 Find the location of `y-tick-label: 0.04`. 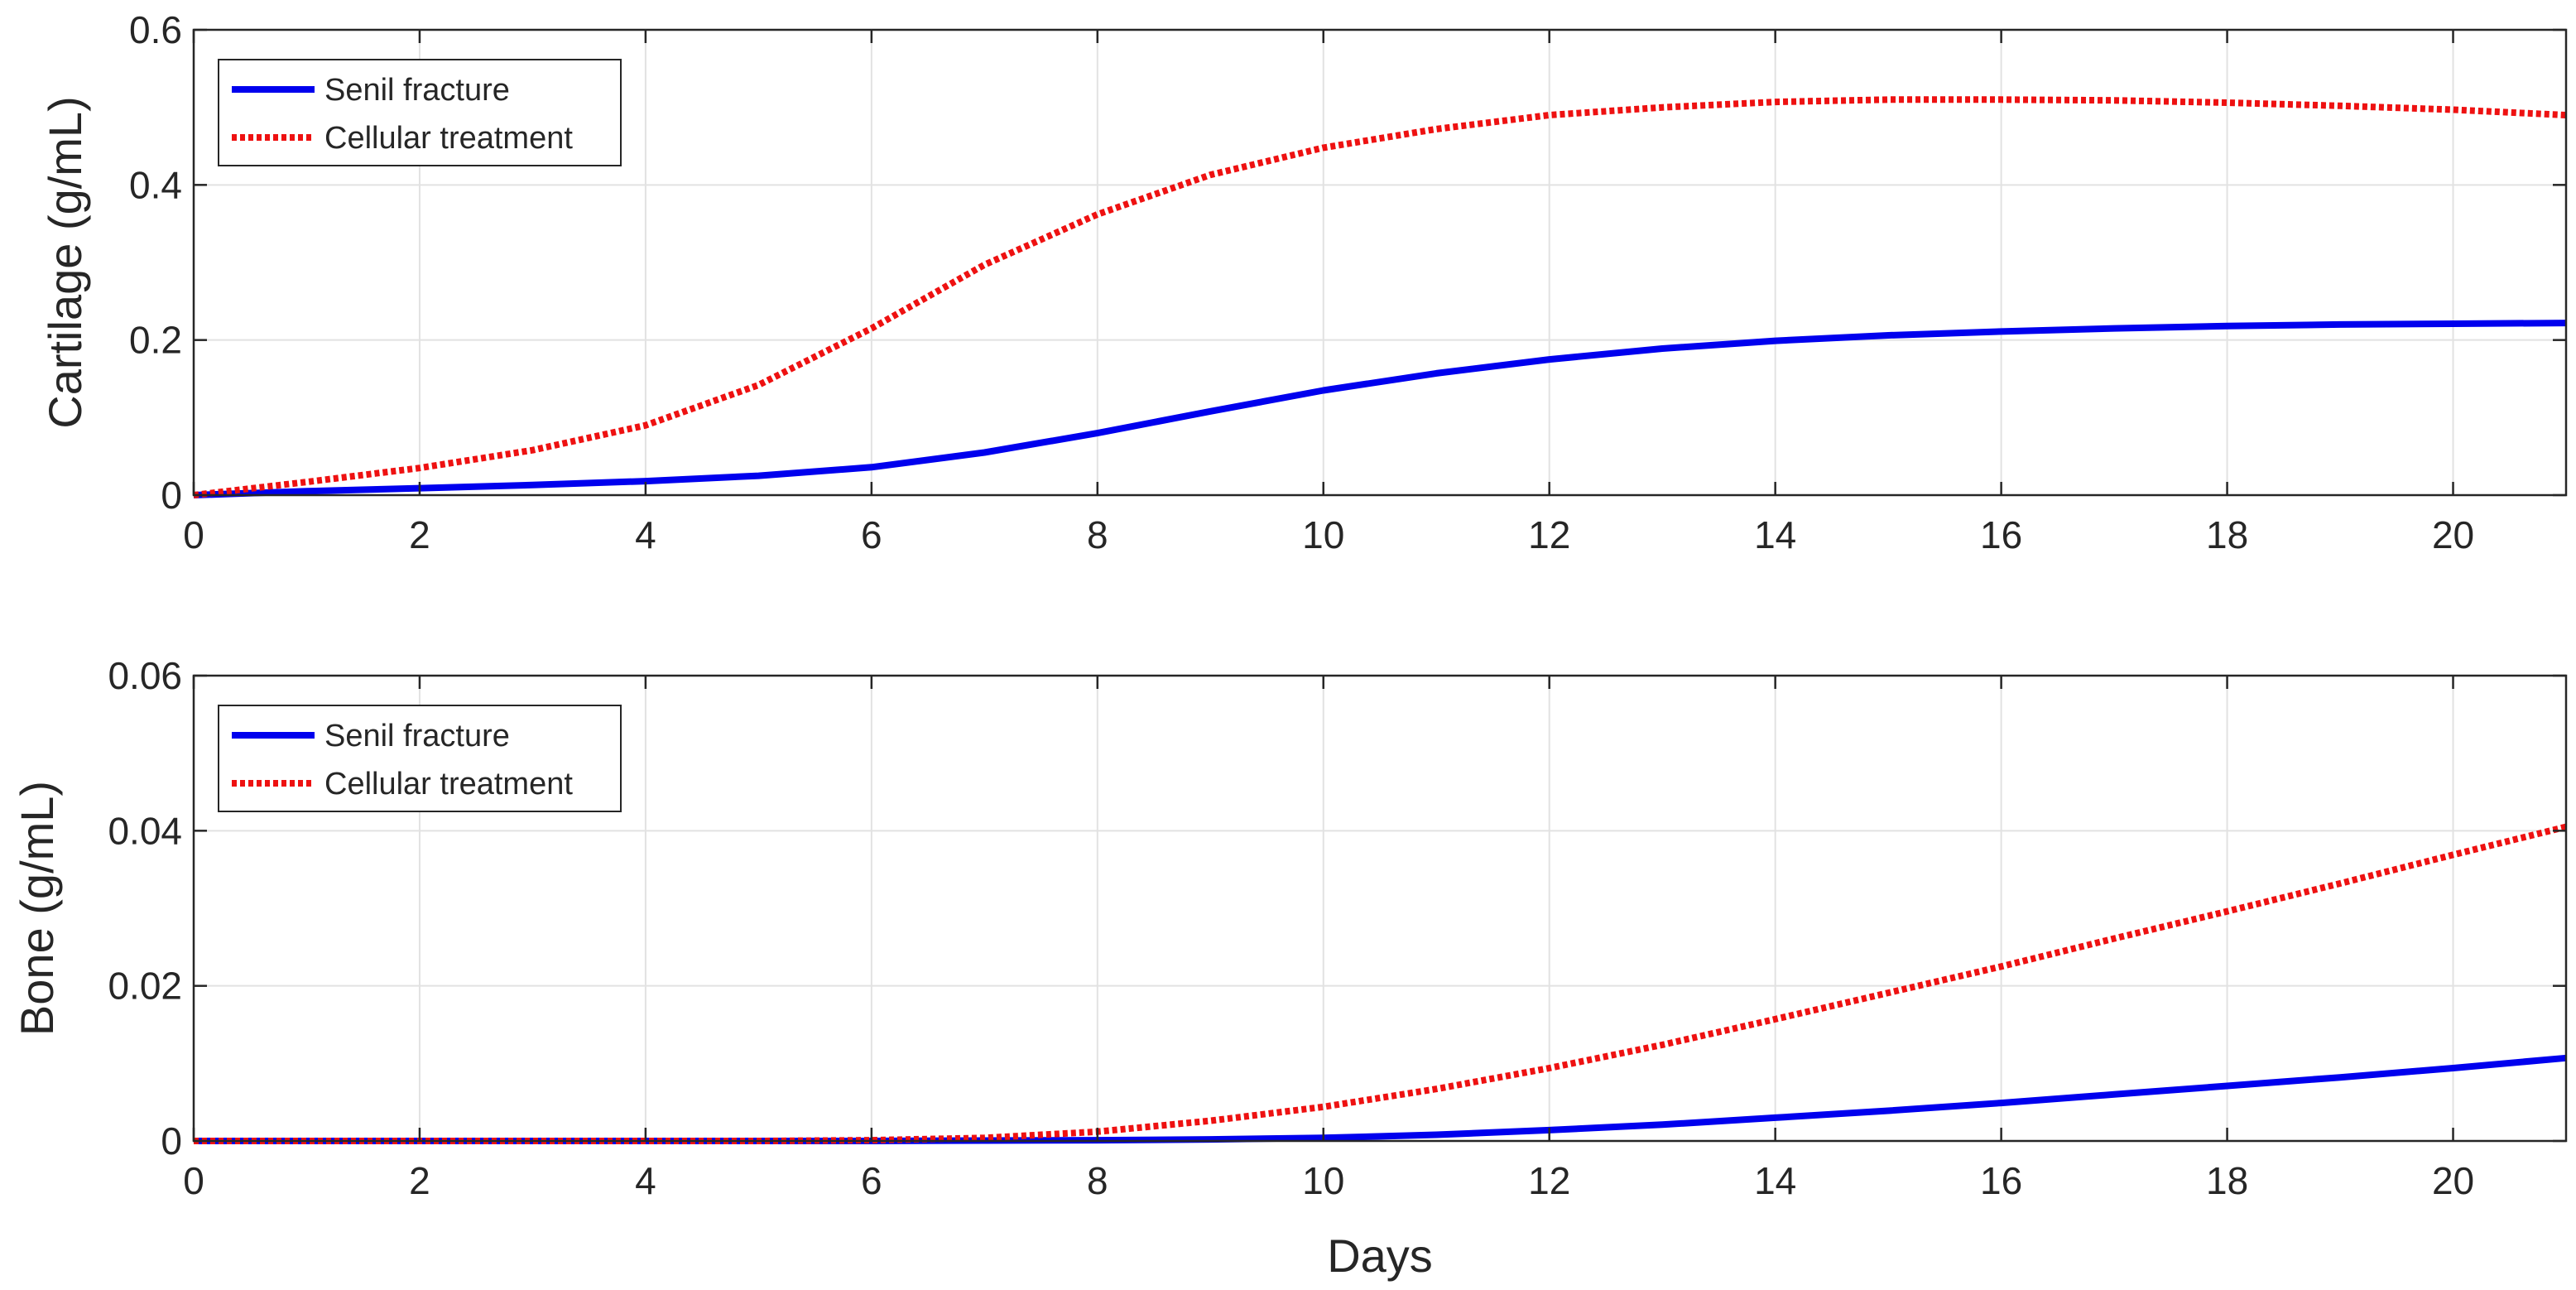

y-tick-label: 0.04 is located at coordinates (145, 830).